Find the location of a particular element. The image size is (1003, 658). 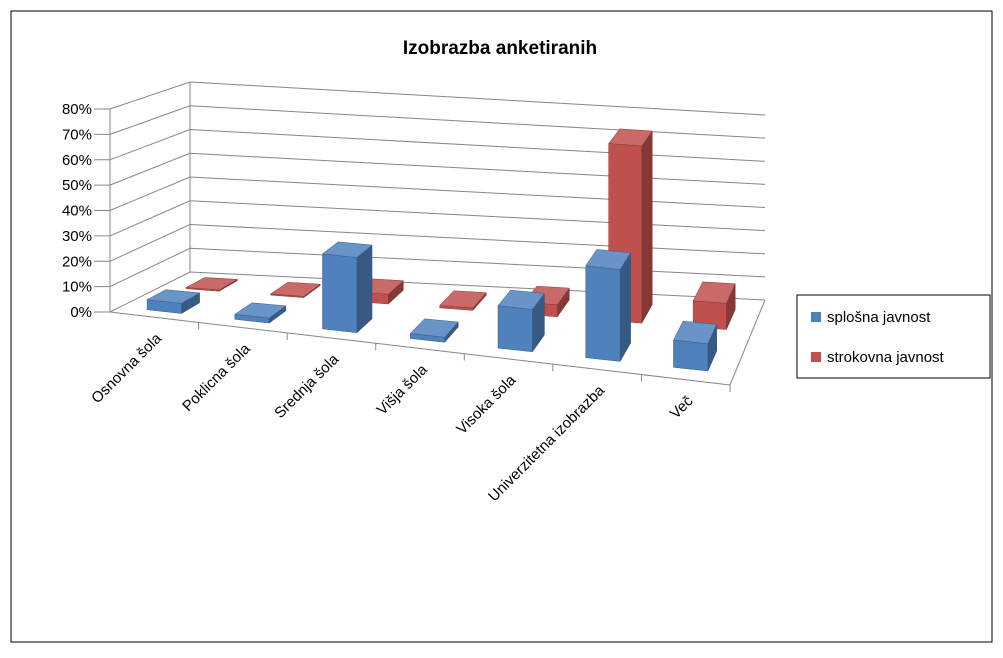

y-tick-label: 80% is located at coordinates (77, 109).